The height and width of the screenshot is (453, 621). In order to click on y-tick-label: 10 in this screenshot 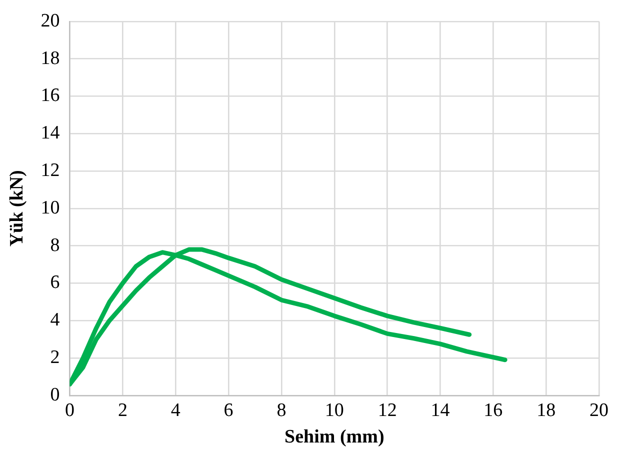, I will do `click(50, 207)`.